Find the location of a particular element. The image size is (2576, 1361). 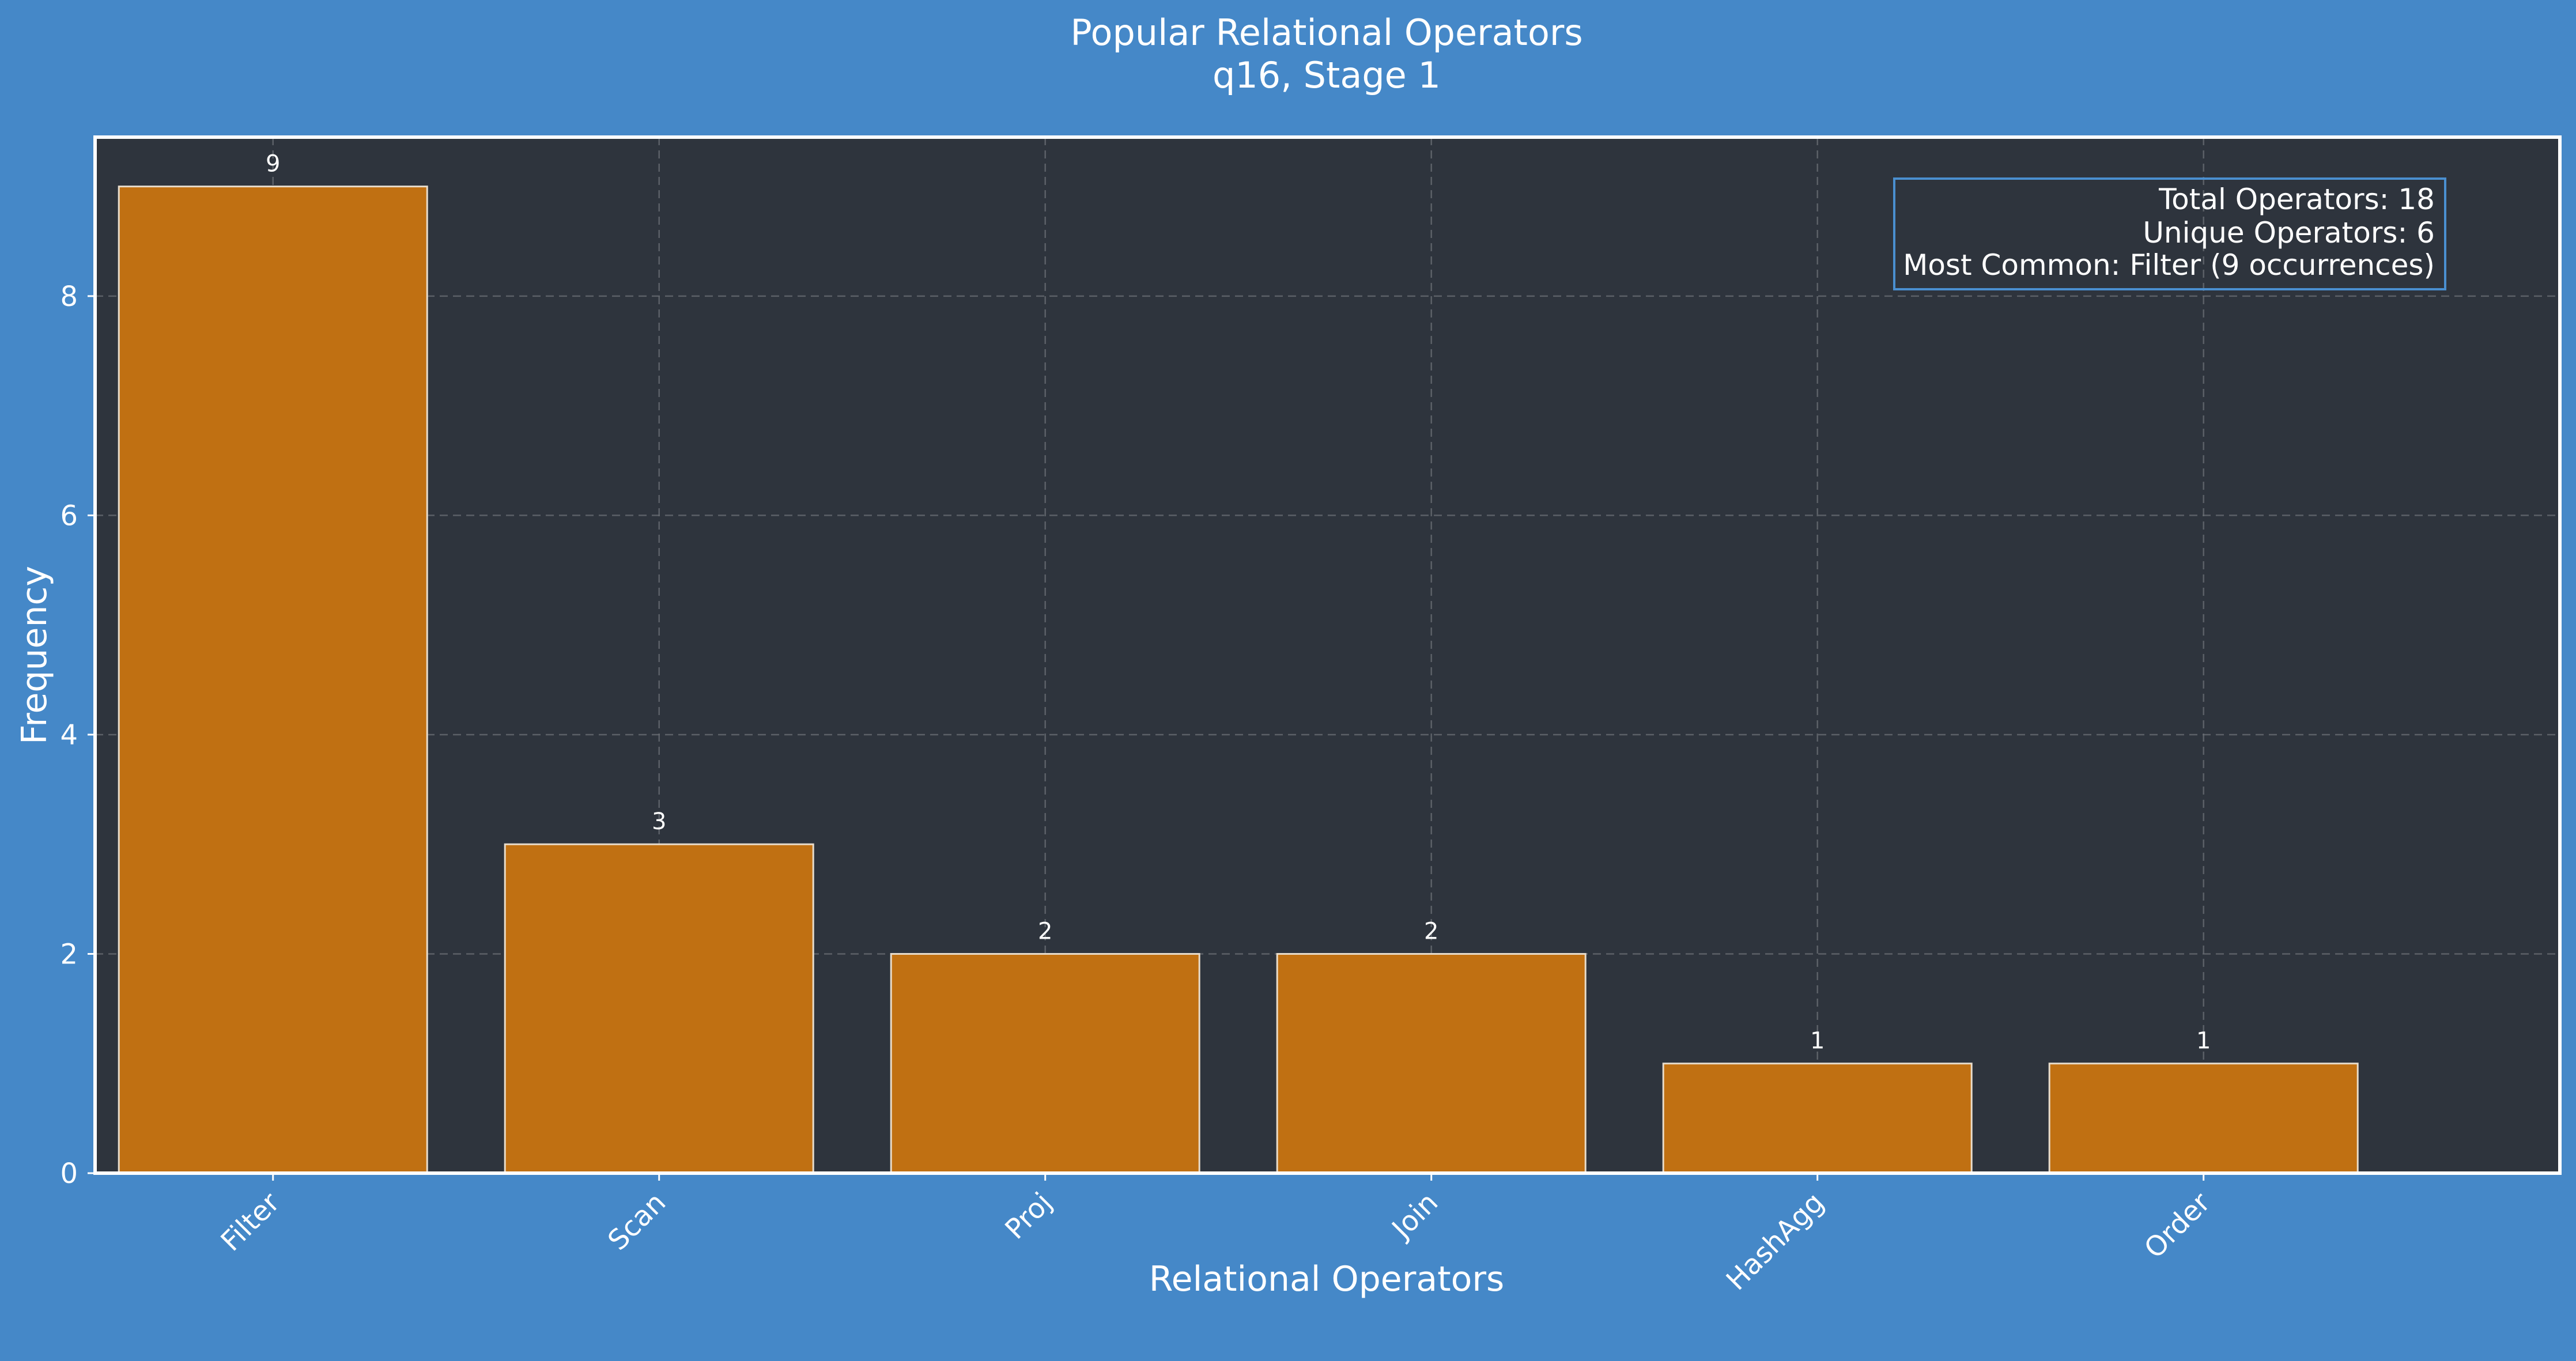

stats-total-operators: Total Operators: 18 is located at coordinates (2296, 199).